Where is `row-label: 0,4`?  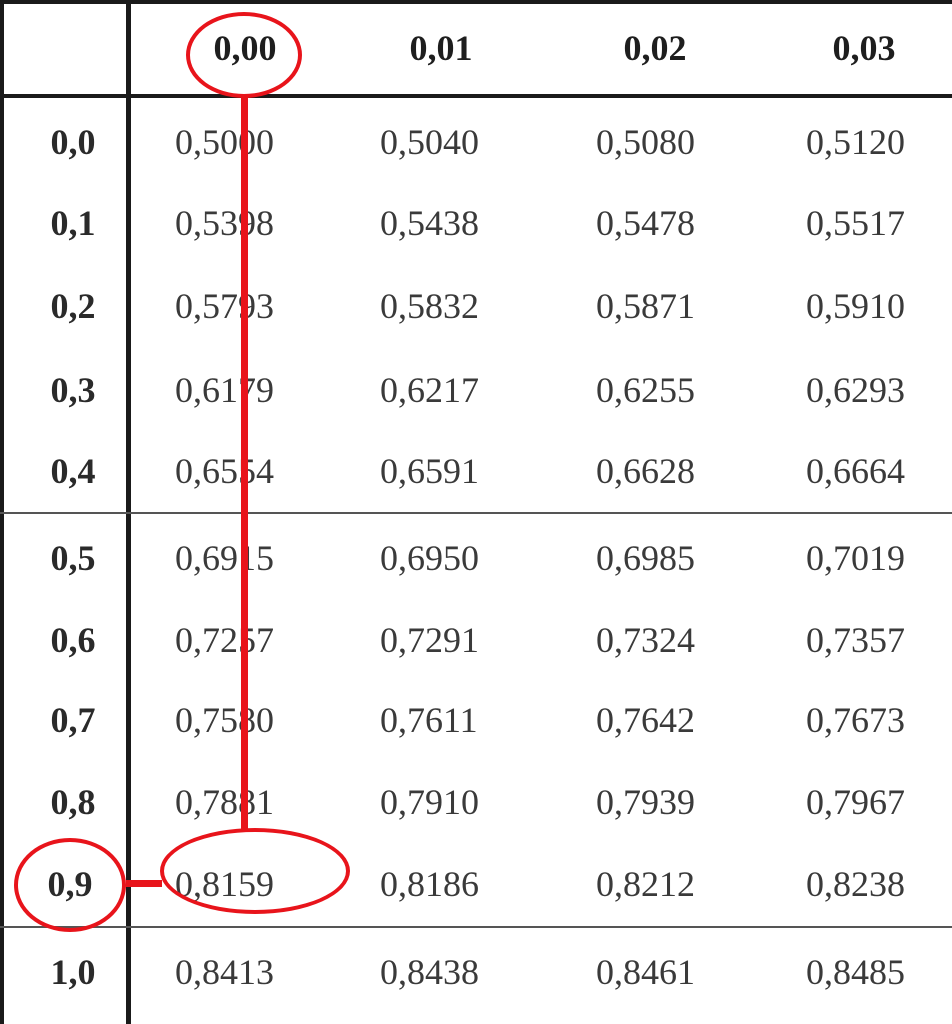
row-label: 0,4 is located at coordinates (73, 471).